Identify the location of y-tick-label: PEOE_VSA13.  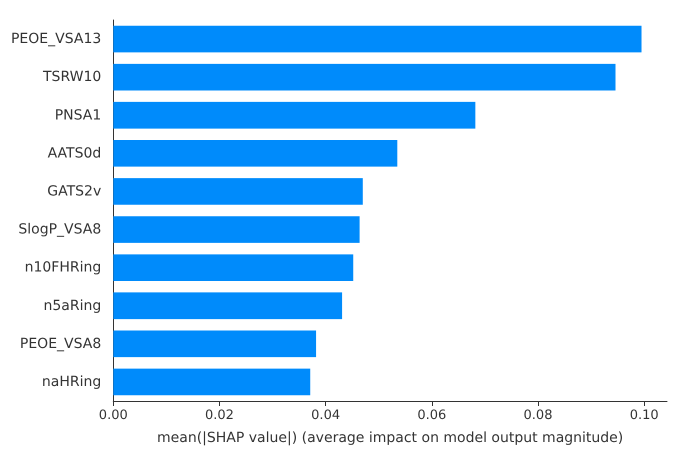
(56, 39).